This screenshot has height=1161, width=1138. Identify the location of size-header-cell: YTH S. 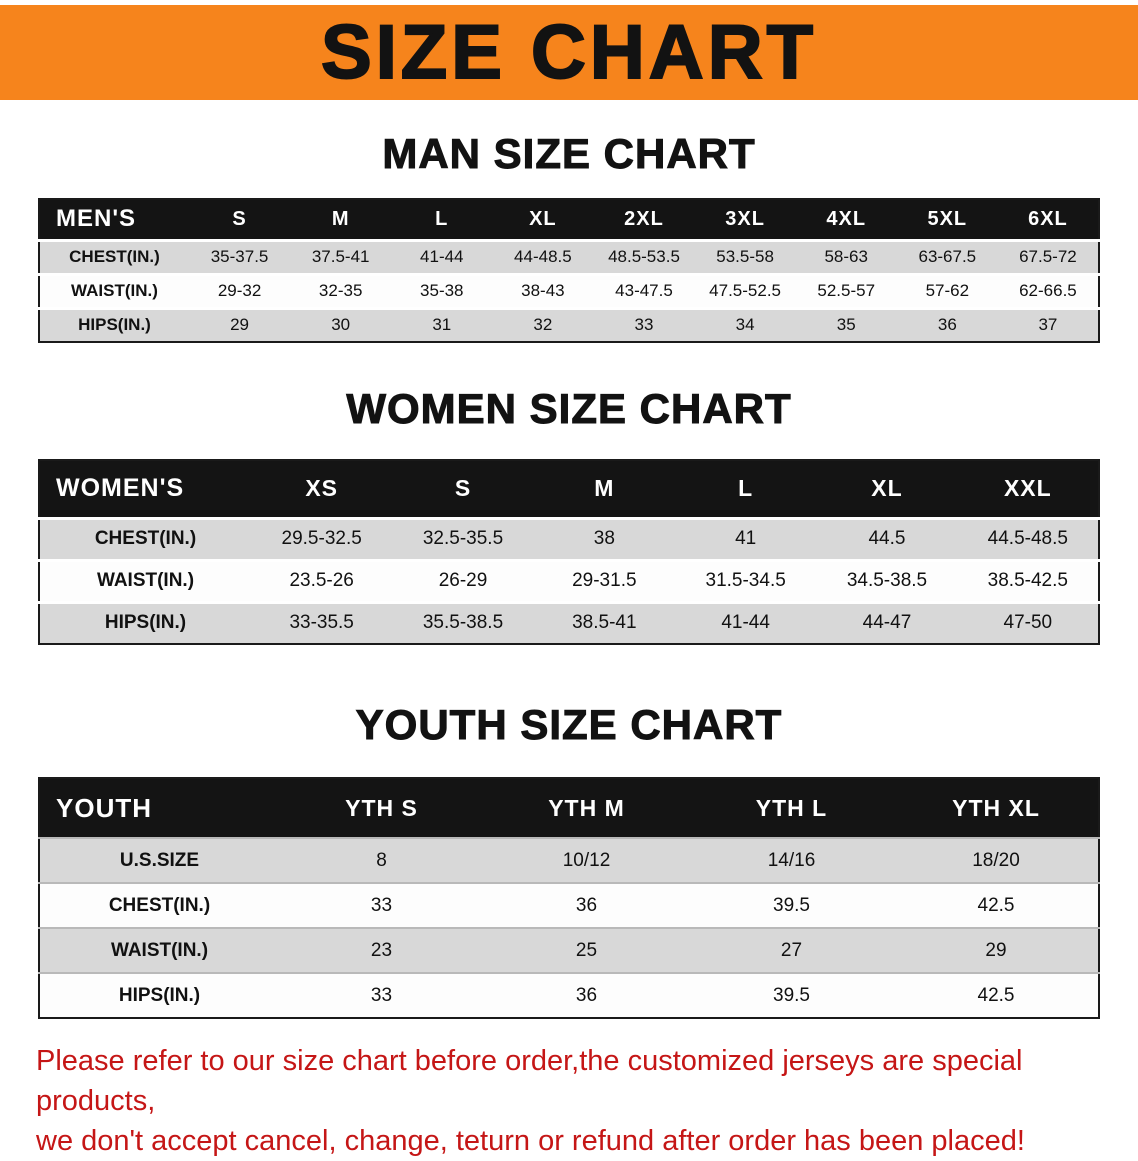
(381, 808).